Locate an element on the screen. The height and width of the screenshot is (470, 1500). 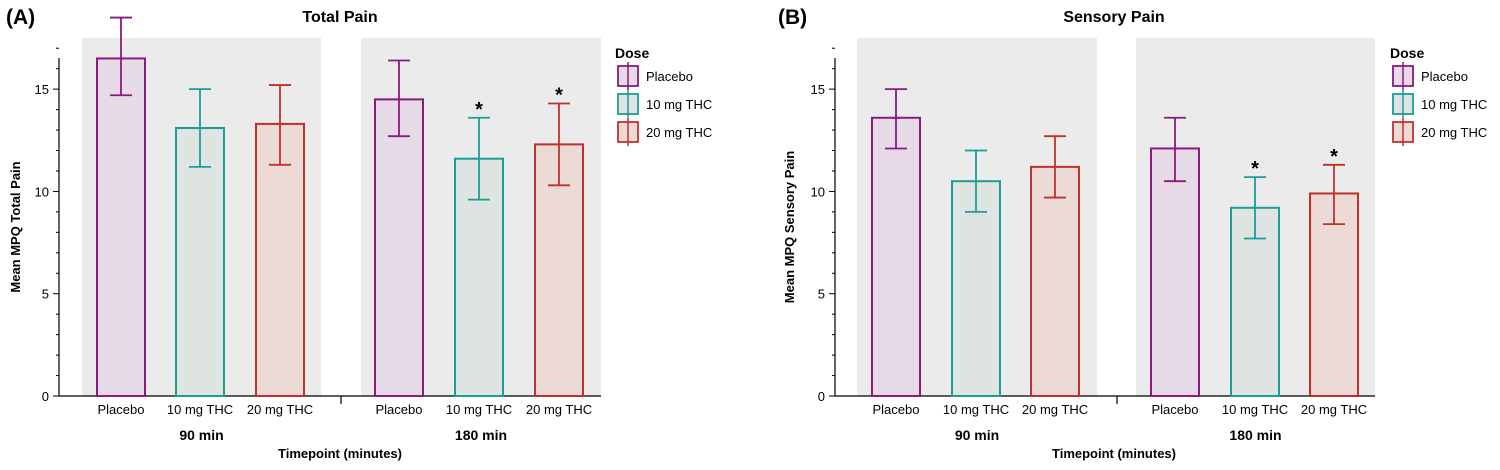
legend-label-a-1: 10 mg THC is located at coordinates (679, 104).